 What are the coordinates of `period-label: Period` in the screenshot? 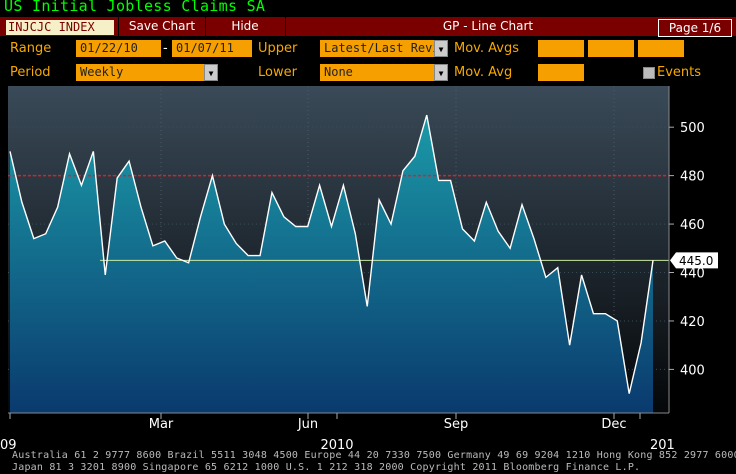 It's located at (30, 72).